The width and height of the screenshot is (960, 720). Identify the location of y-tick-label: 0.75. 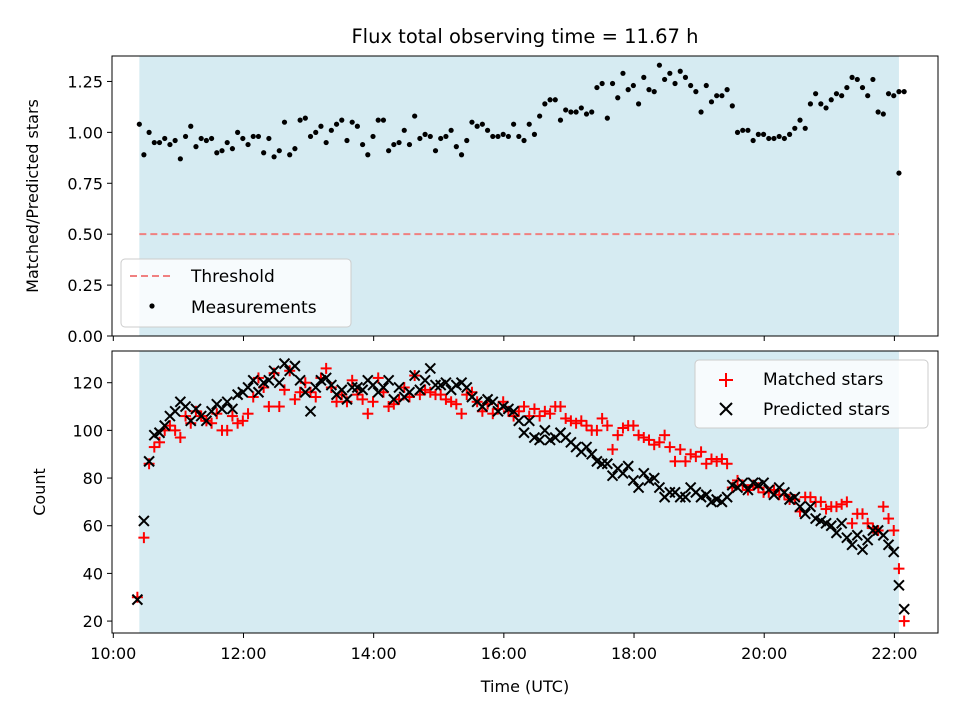
(85, 183).